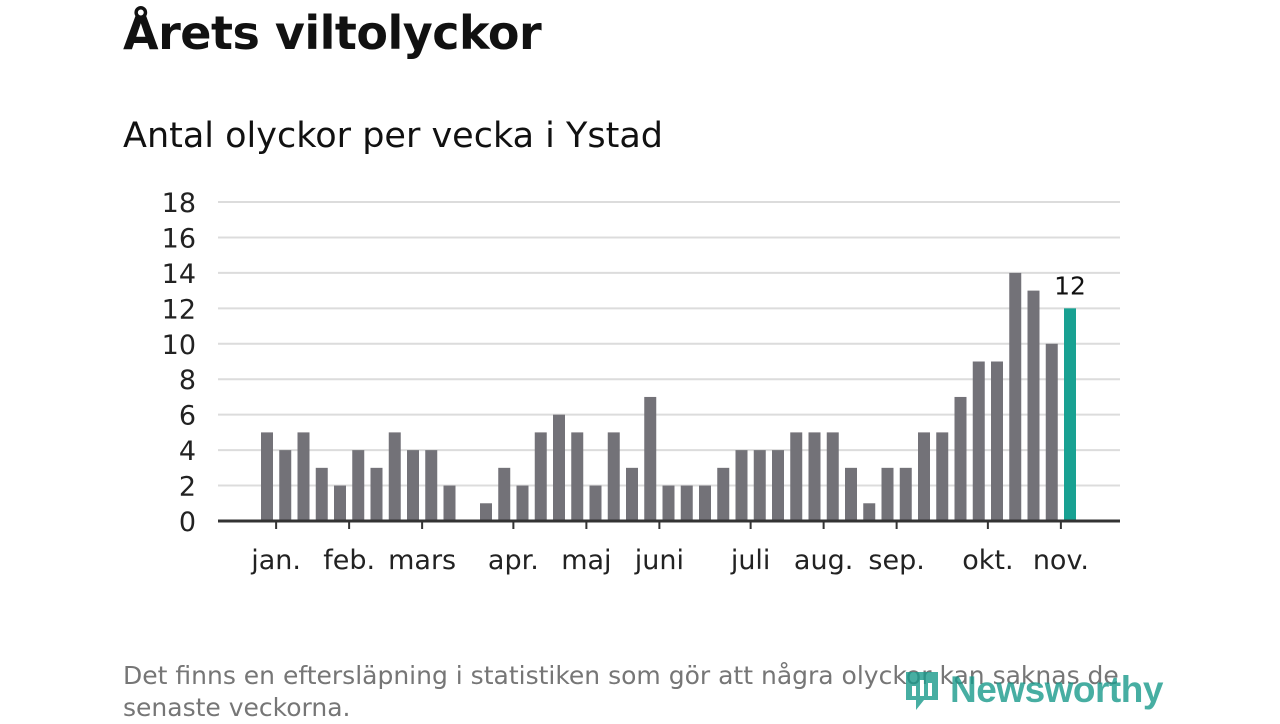 Image resolution: width=1280 pixels, height=724 pixels. Describe the element at coordinates (179, 345) in the screenshot. I see `y-tick-label: 10` at that location.